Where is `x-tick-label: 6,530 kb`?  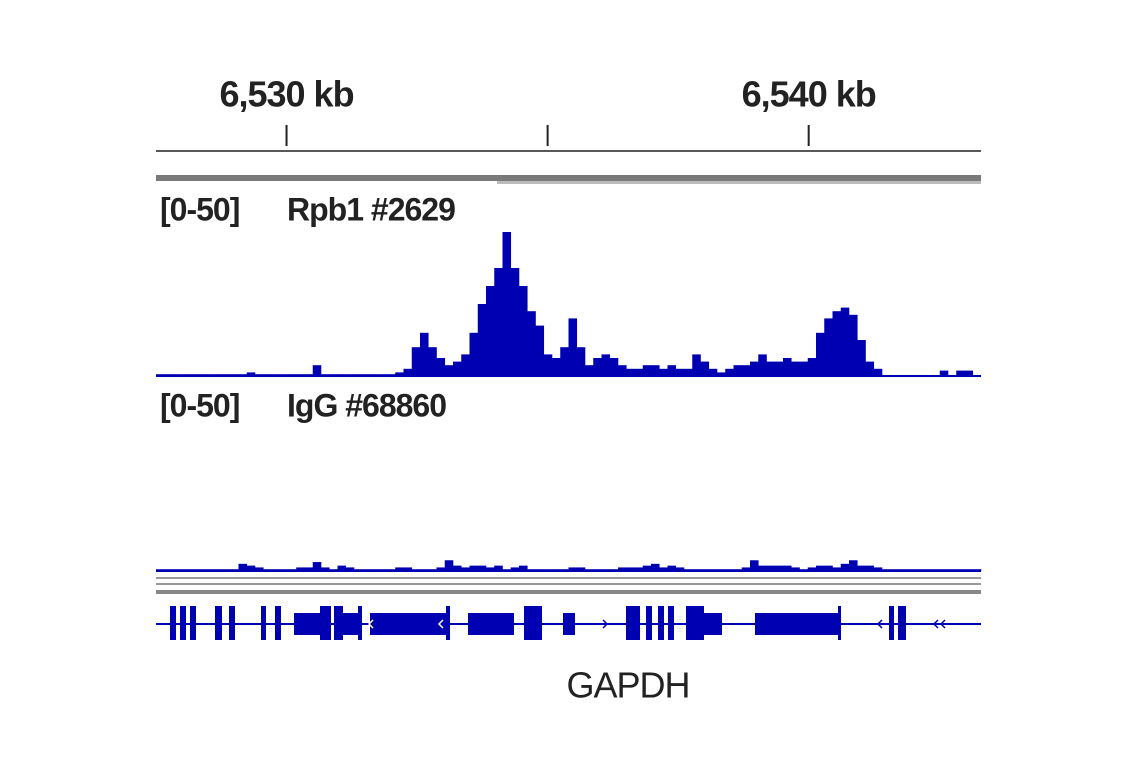
x-tick-label: 6,530 kb is located at coordinates (286, 94).